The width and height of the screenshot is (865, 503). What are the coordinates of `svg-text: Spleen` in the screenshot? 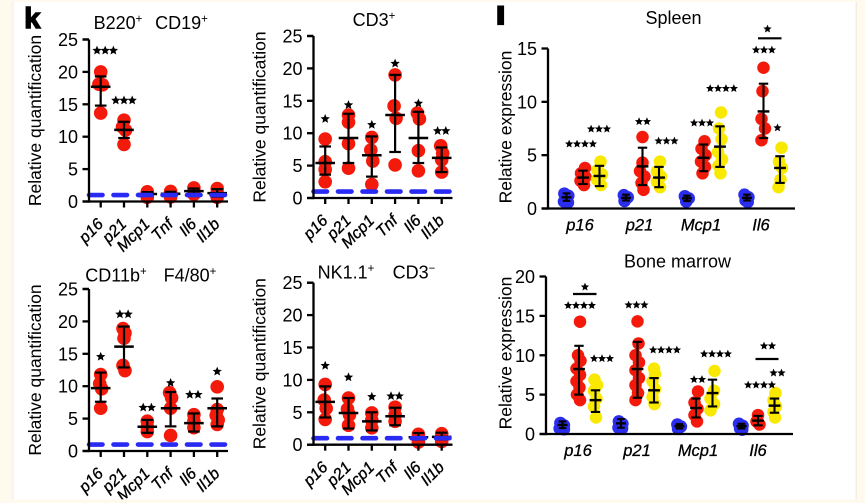 It's located at (673, 18).